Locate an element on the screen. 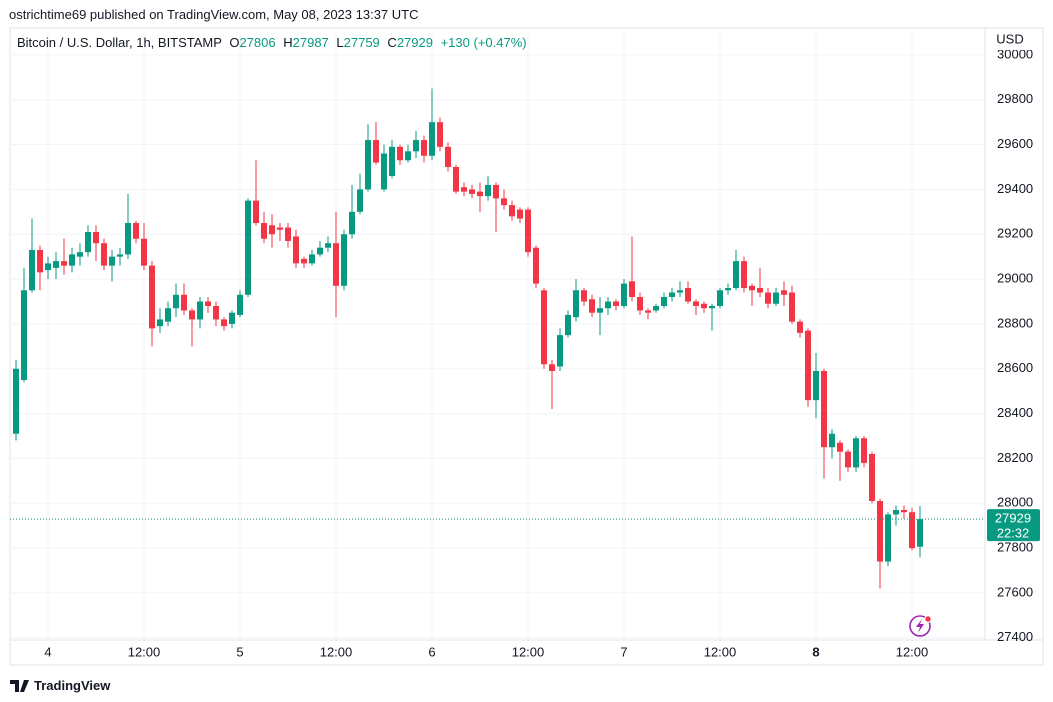 This screenshot has width=1053, height=702. y-tick-label: 27400 is located at coordinates (1015, 636).